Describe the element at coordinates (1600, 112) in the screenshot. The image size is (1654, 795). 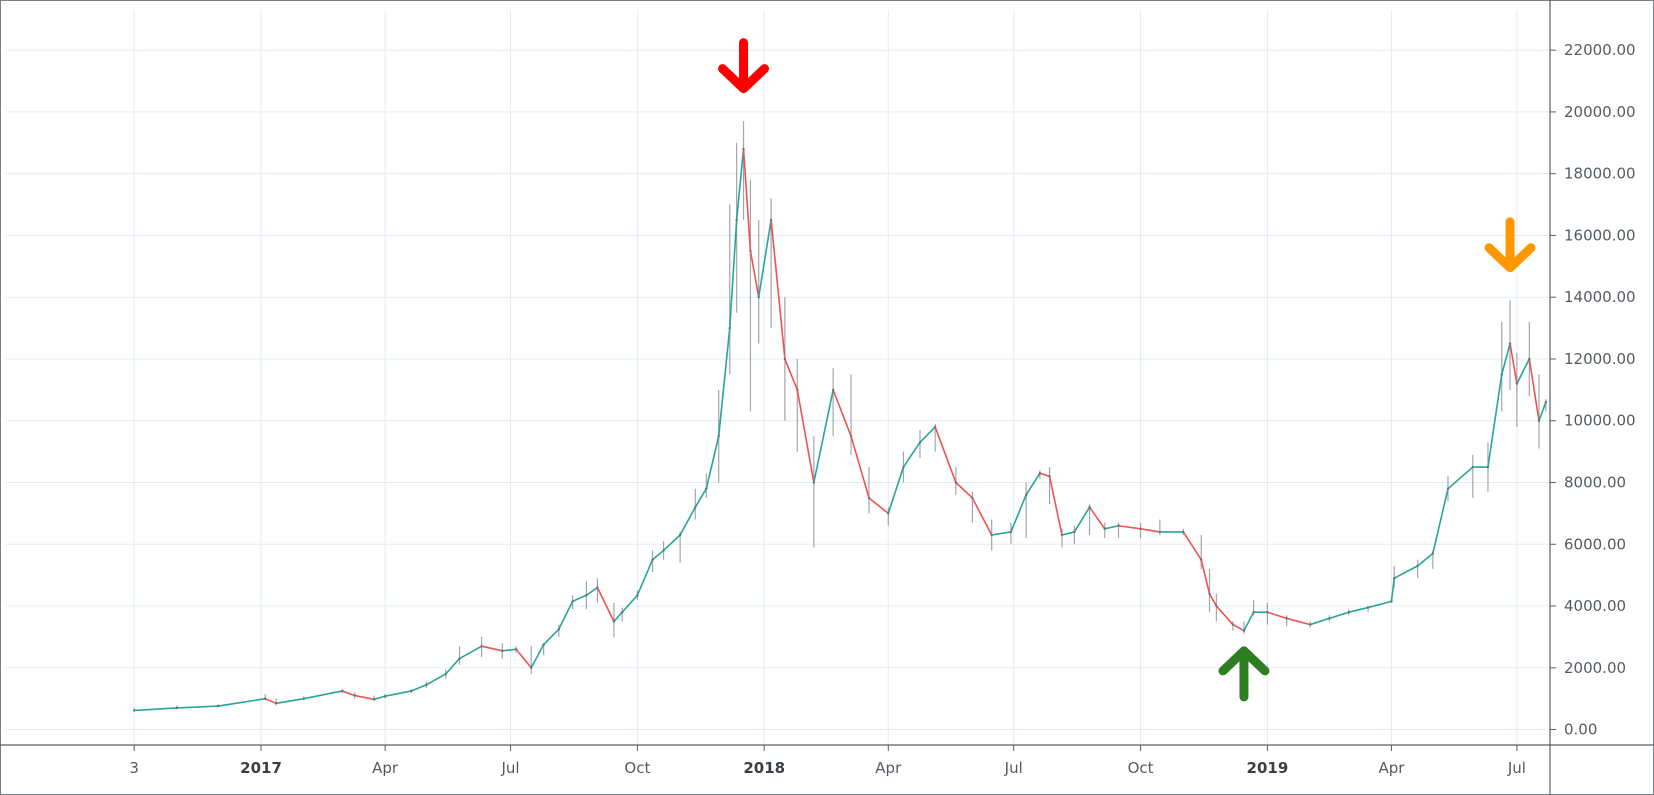
I see `y-tick-label: 20000.00` at that location.